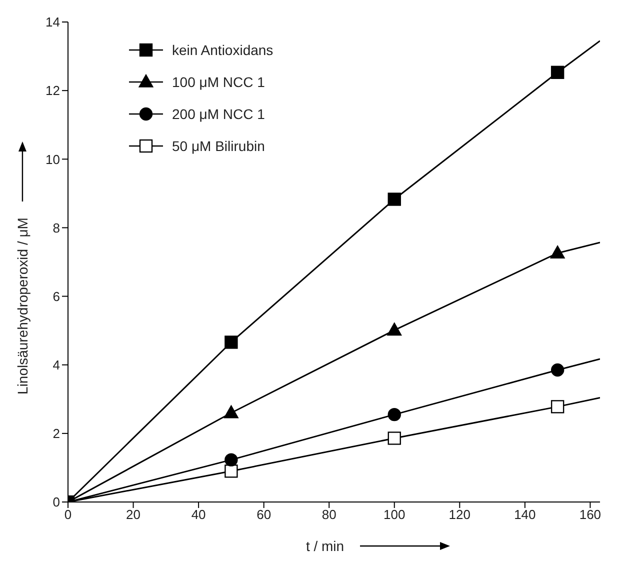 The height and width of the screenshot is (578, 618). I want to click on y-tick-label: 4, so click(56, 364).